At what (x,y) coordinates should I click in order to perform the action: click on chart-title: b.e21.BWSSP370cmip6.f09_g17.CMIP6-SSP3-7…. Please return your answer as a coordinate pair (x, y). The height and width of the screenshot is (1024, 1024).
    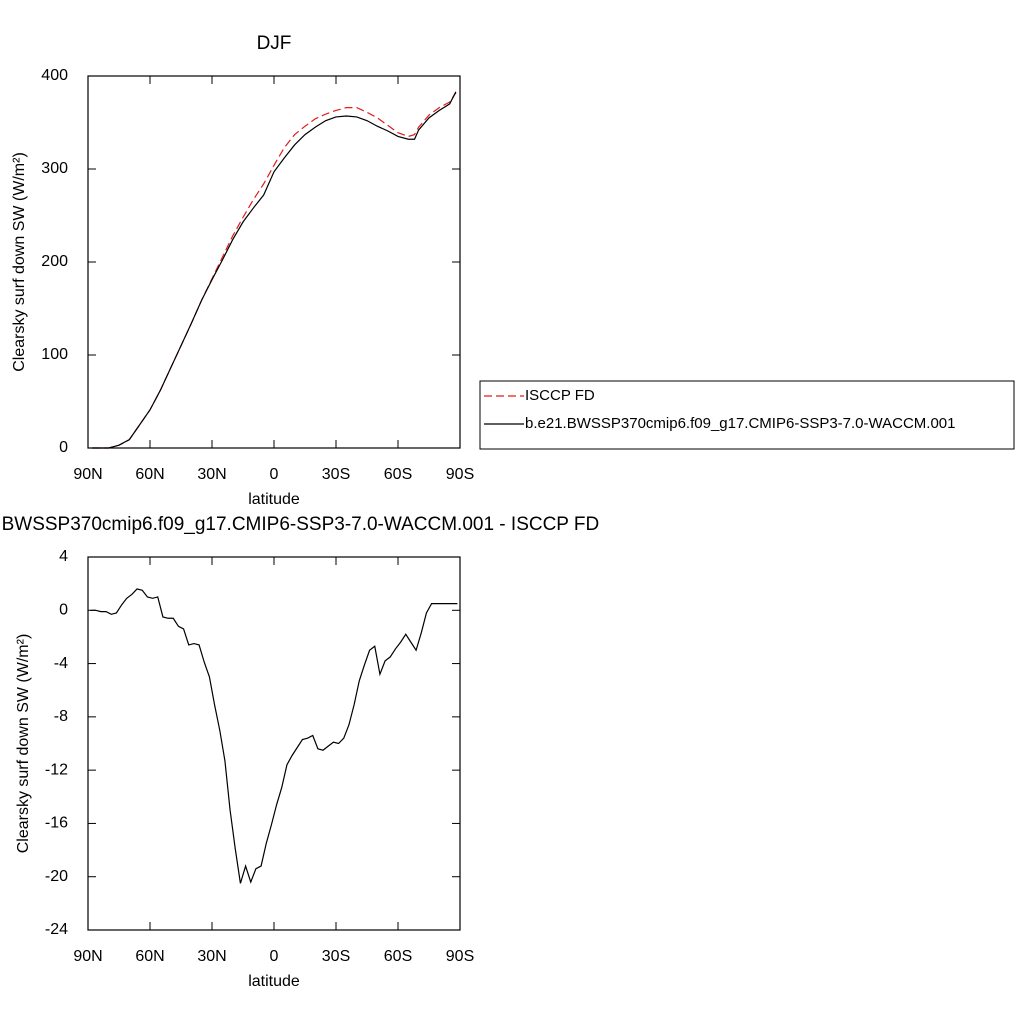
    Looking at the image, I should click on (299, 524).